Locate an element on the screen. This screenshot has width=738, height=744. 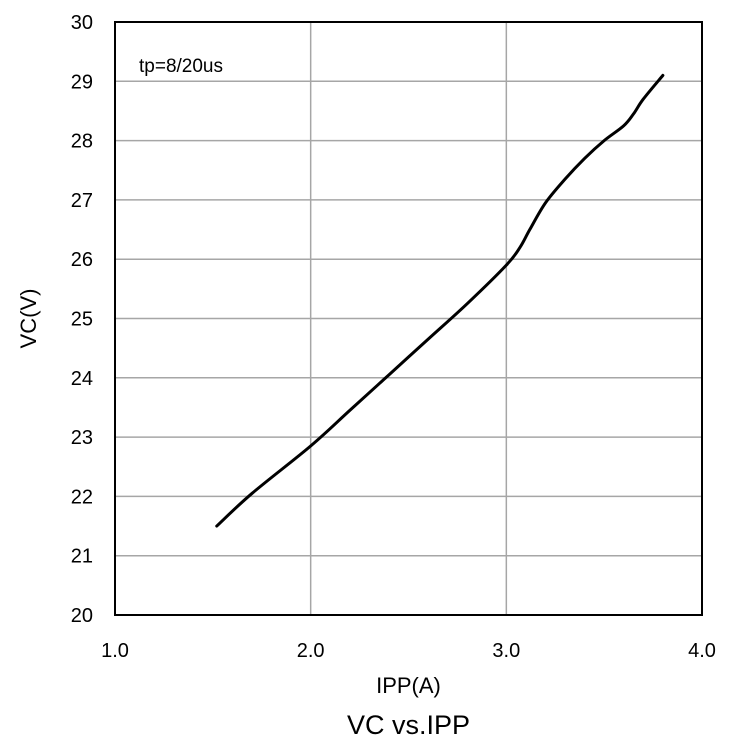
y-axis-label: VC(V) is located at coordinates (28, 319).